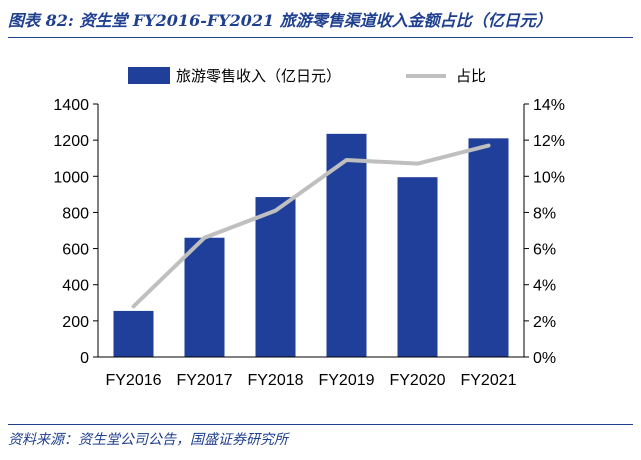 This screenshot has width=641, height=460. What do you see at coordinates (544, 286) in the screenshot?
I see `right-tick-label: 4%` at bounding box center [544, 286].